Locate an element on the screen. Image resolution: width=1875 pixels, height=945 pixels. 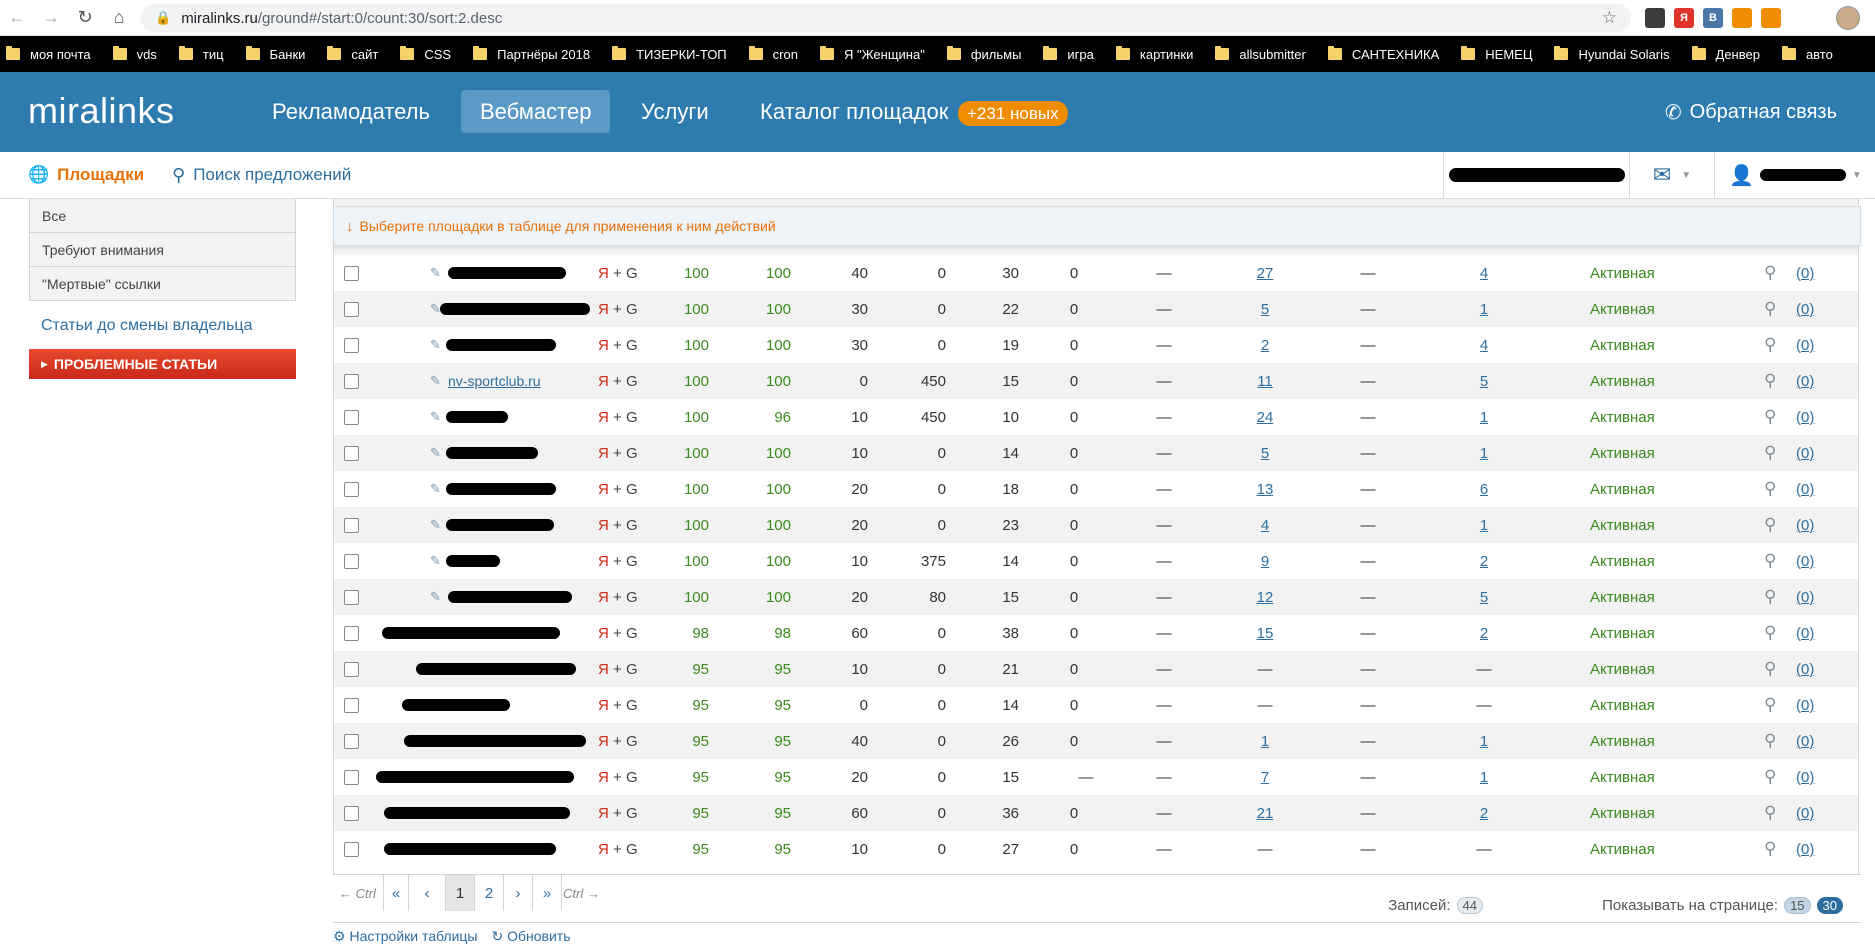
bookmark-item: Hyundai Solaris is located at coordinates (1612, 54).